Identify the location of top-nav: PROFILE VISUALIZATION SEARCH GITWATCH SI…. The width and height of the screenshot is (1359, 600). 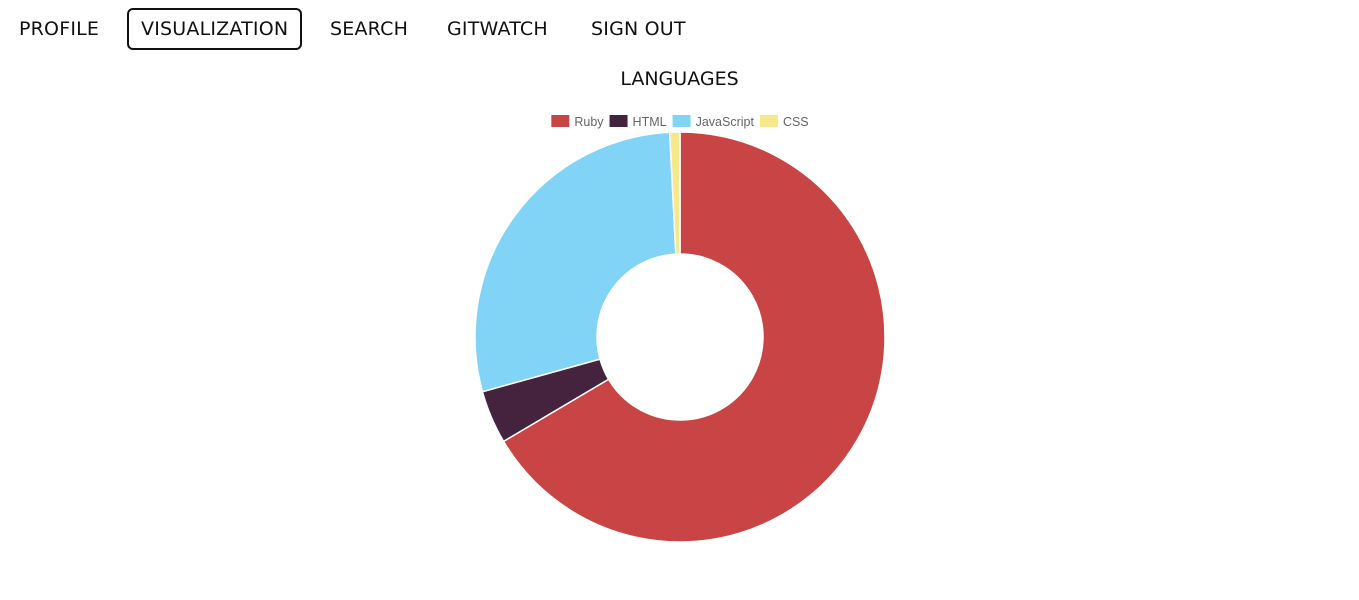
(679, 30).